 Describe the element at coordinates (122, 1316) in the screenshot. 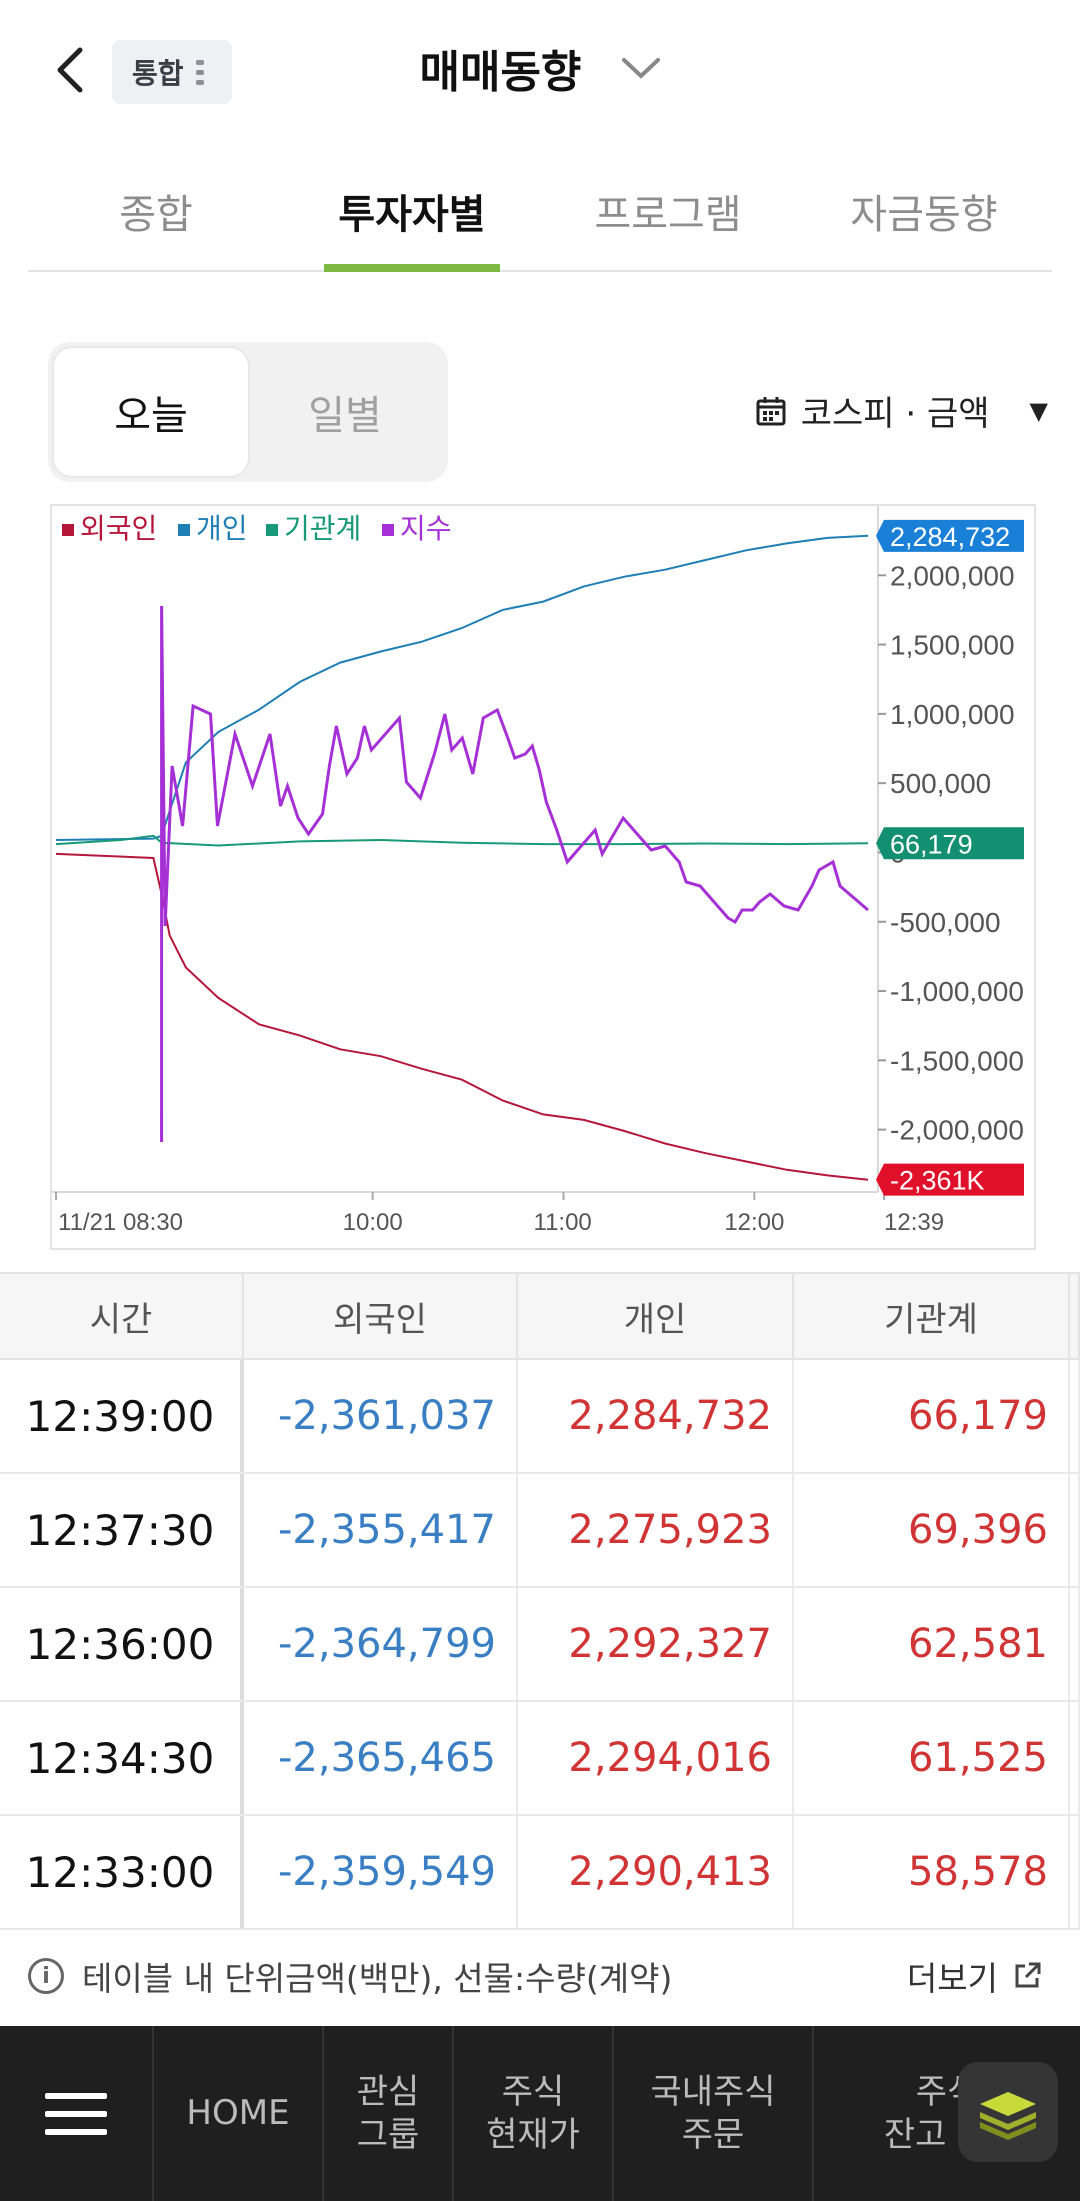

I see `header-time: 시간` at that location.